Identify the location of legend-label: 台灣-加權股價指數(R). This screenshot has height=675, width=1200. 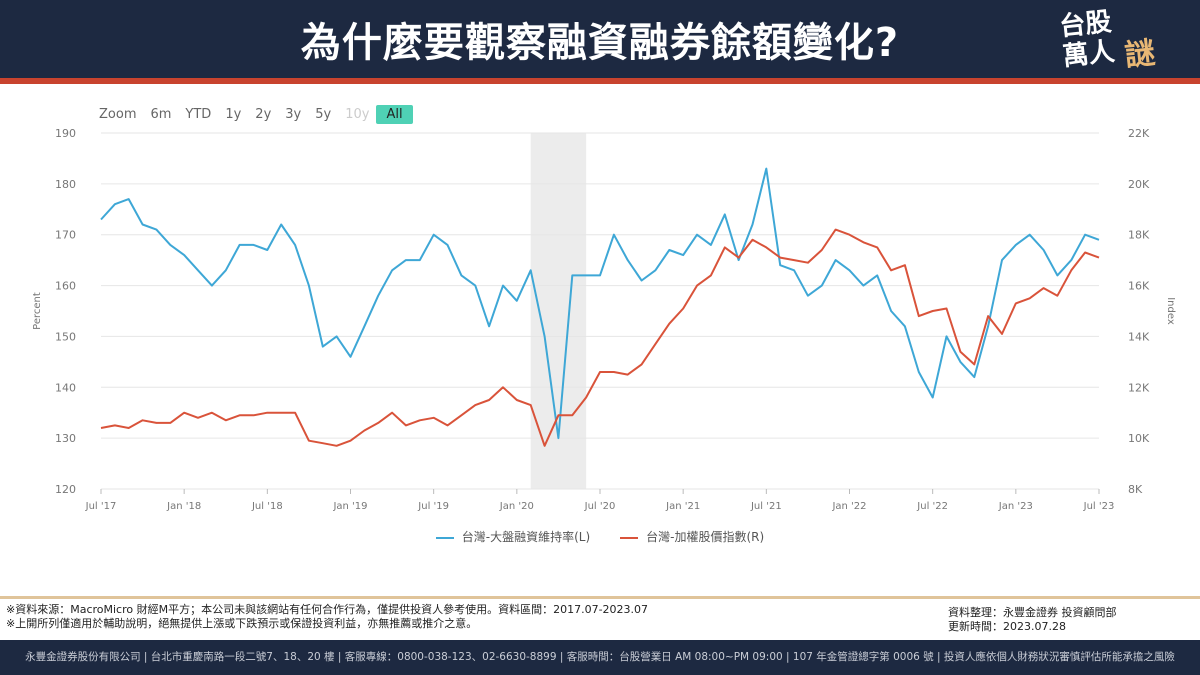
(705, 537).